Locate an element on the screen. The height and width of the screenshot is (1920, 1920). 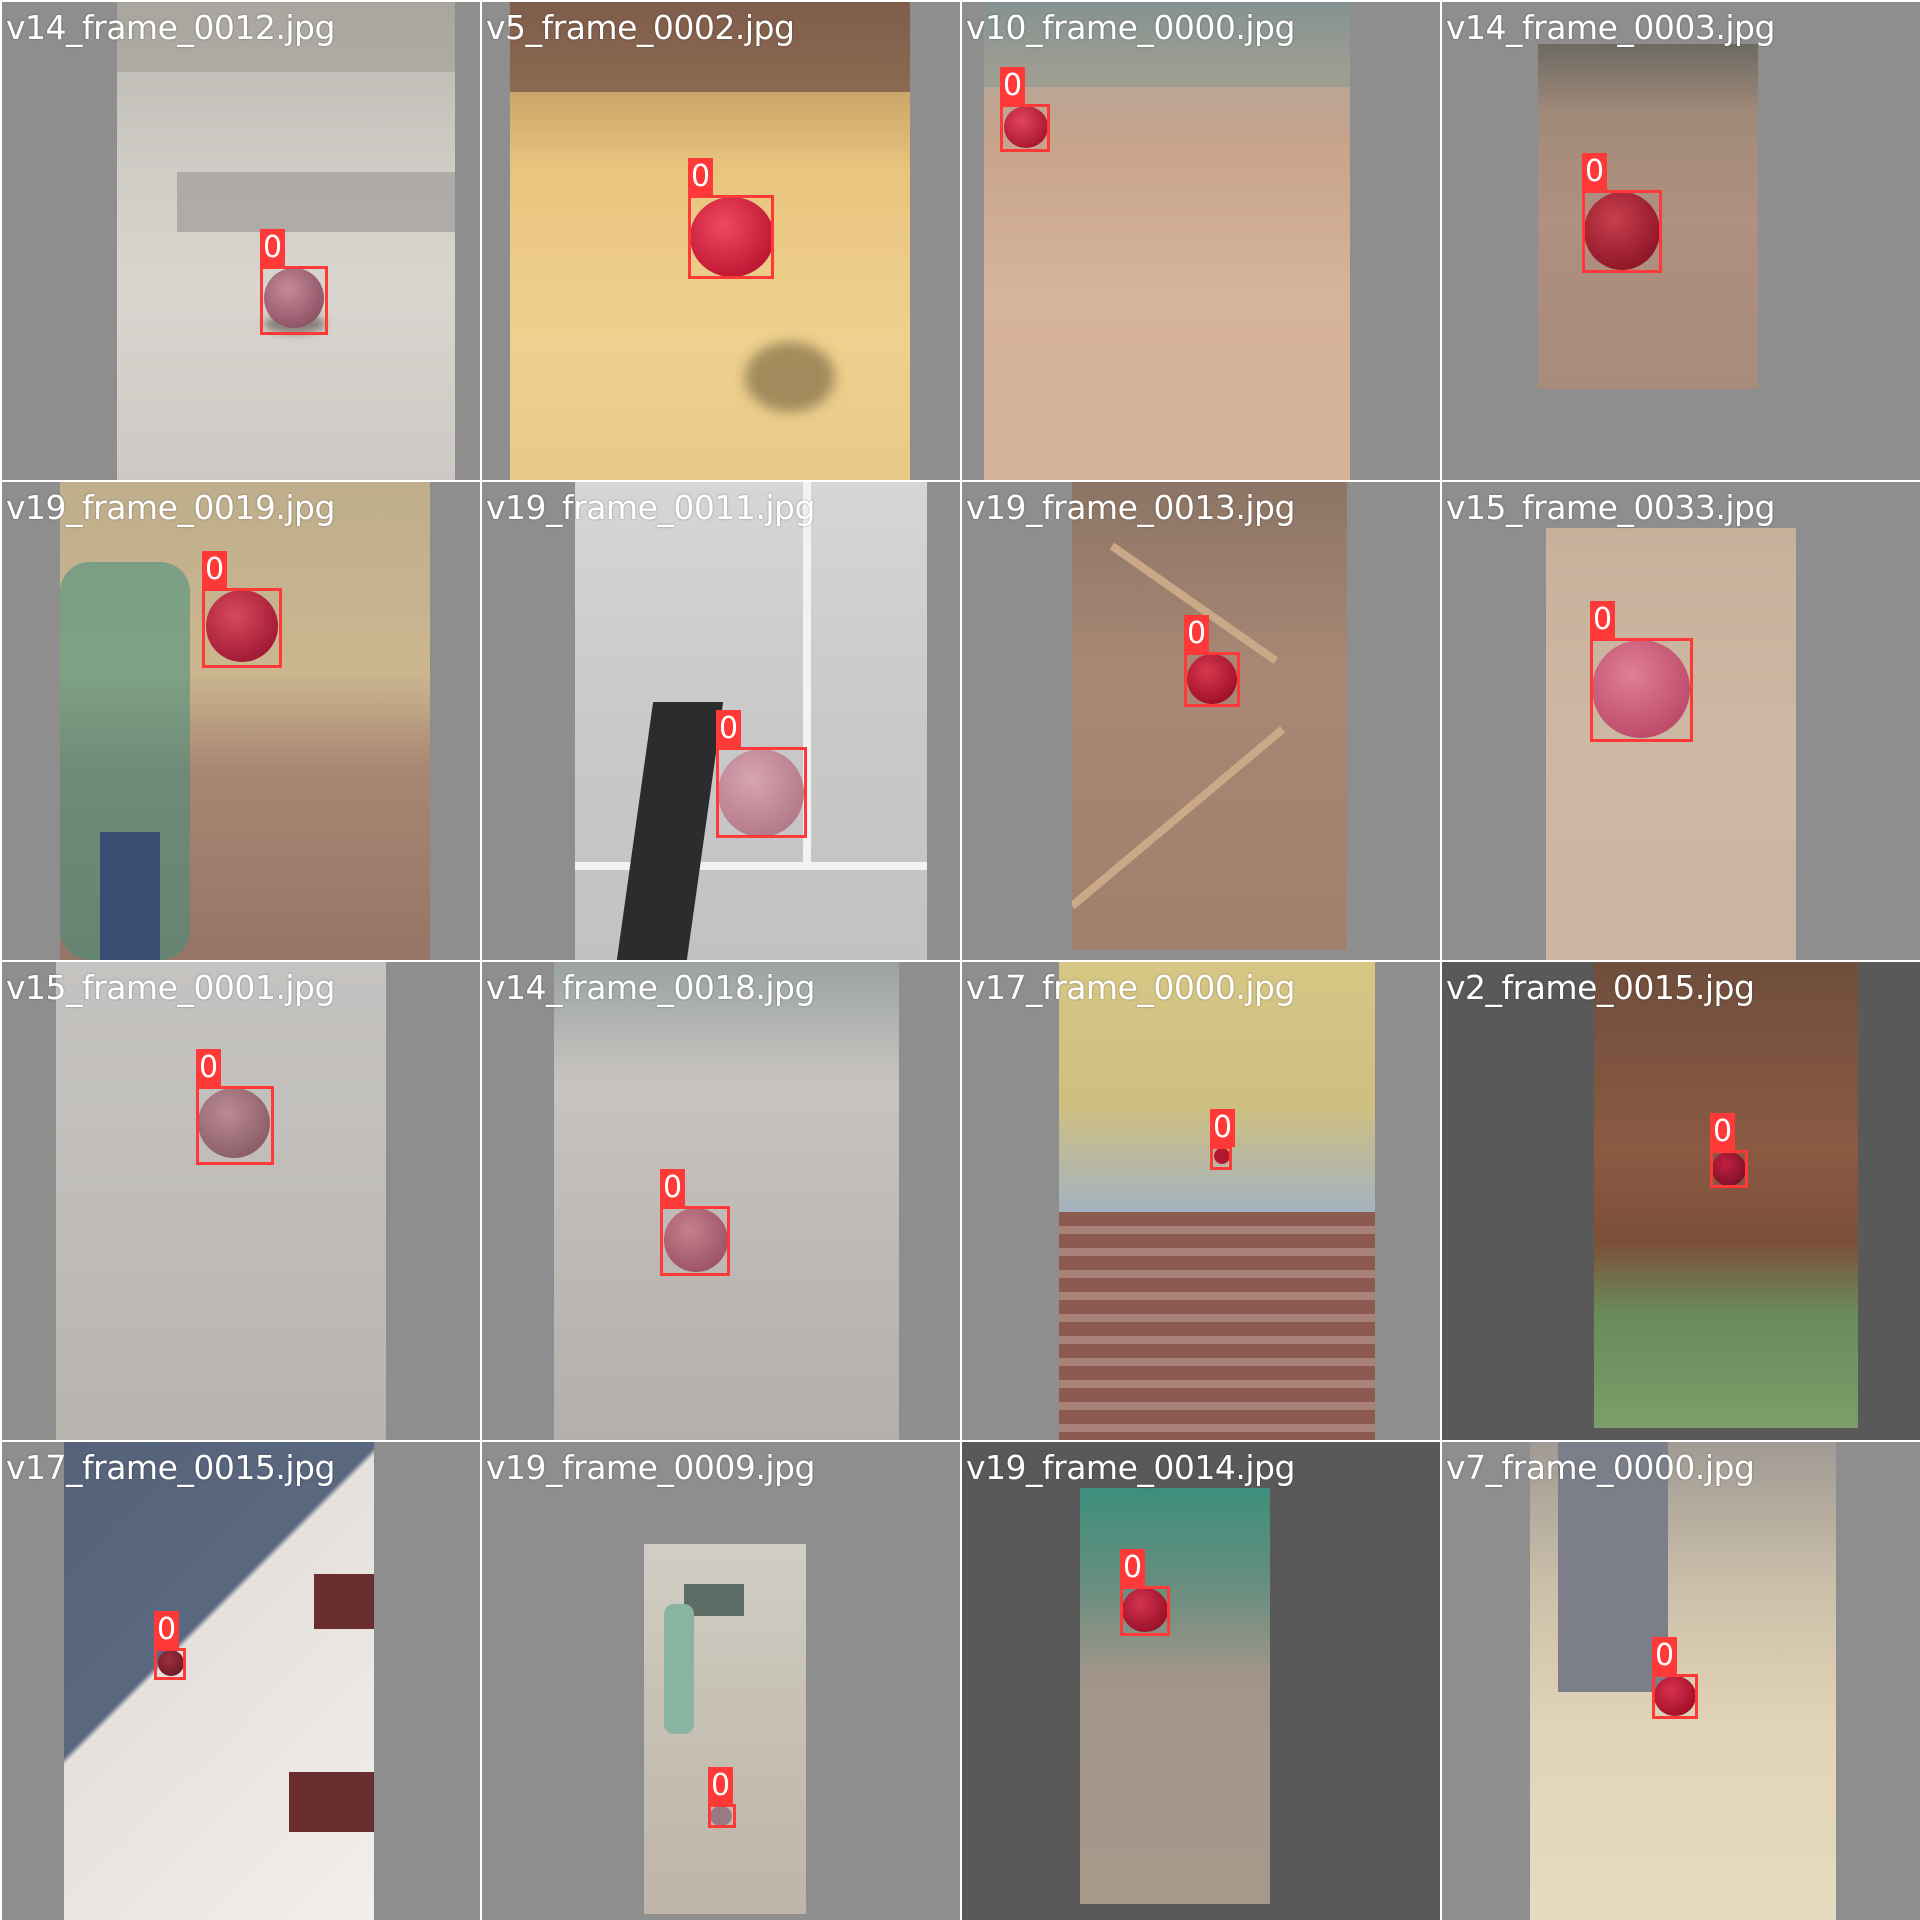
tile: 0 v10_frame_0000.jpg is located at coordinates (1201, 241).